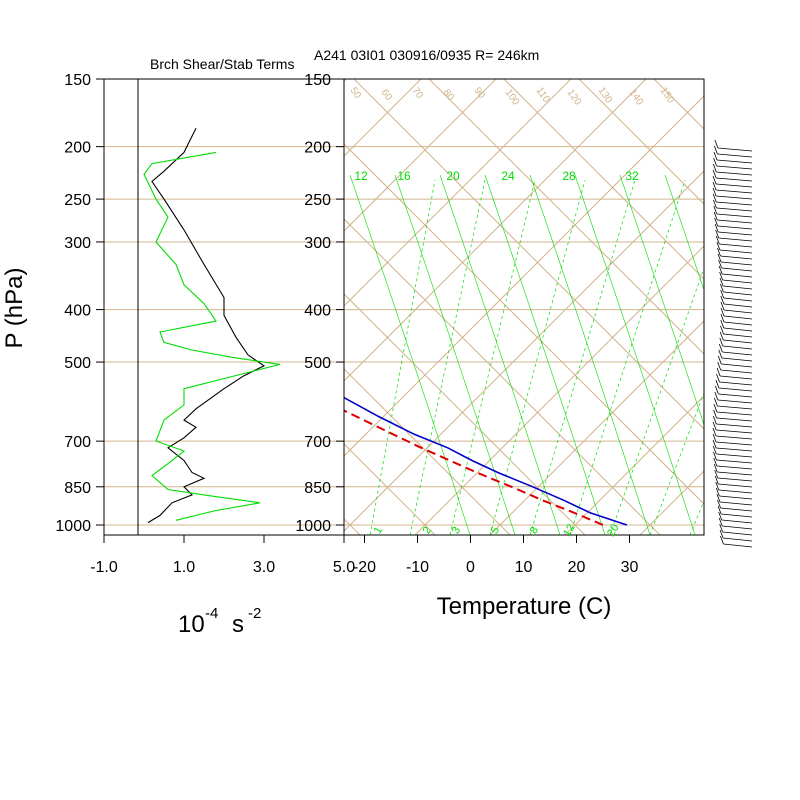  Describe the element at coordinates (512, 97) in the screenshot. I see `adiabat-label: 100` at that location.